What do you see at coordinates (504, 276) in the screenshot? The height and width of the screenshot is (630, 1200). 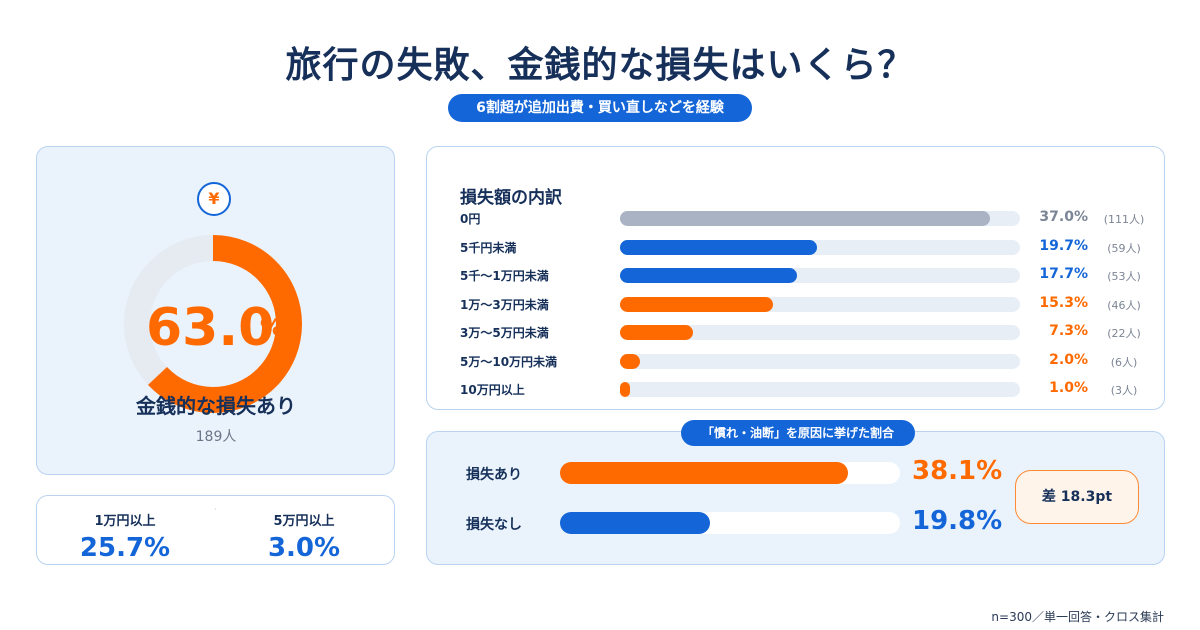 I see `breakdown-row-label: 5千〜1万円未満` at bounding box center [504, 276].